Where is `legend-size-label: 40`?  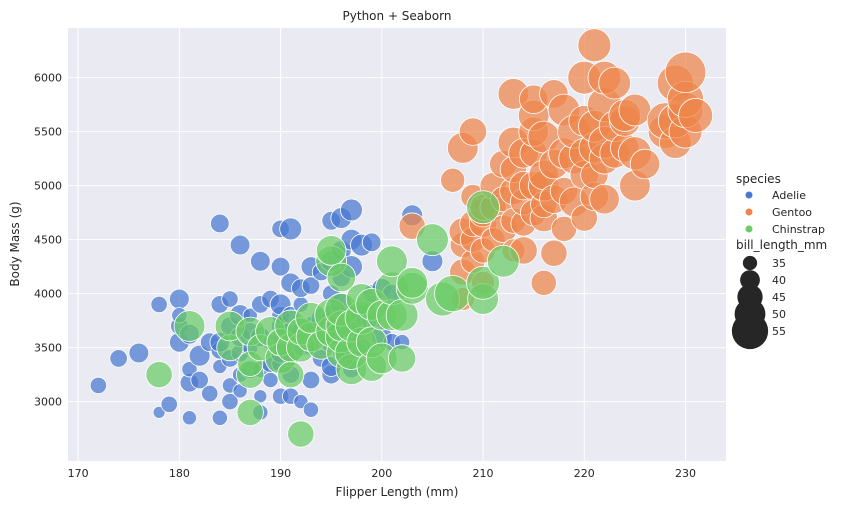 legend-size-label: 40 is located at coordinates (779, 280).